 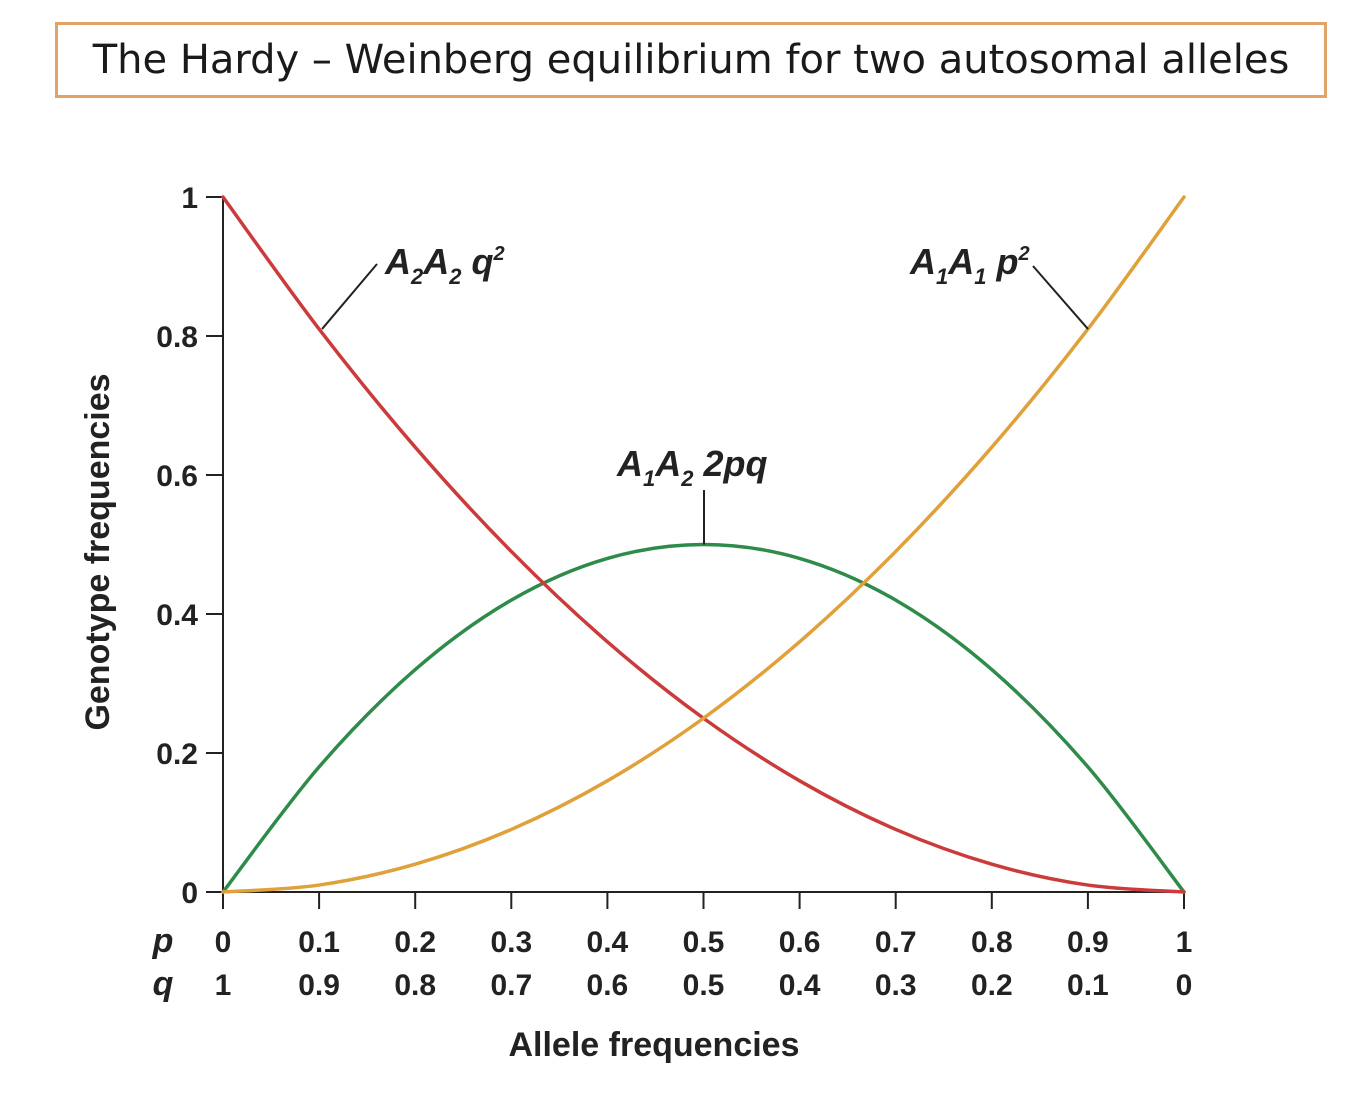 What do you see at coordinates (177, 754) in the screenshot?
I see `y-tick-label: 0.2` at bounding box center [177, 754].